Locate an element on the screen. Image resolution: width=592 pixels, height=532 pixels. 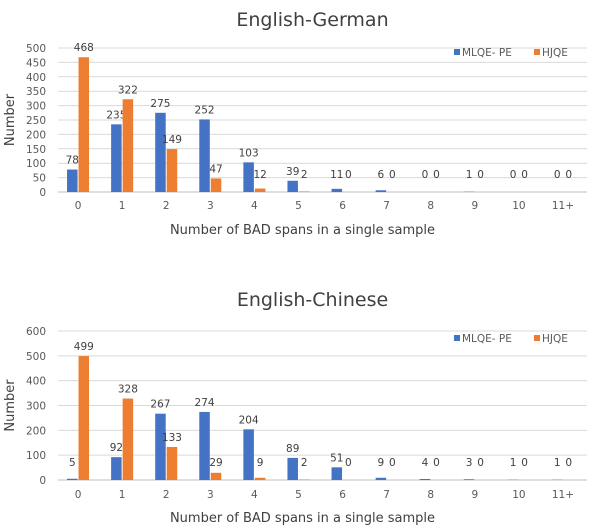
data-label: 252 is located at coordinates (205, 110).